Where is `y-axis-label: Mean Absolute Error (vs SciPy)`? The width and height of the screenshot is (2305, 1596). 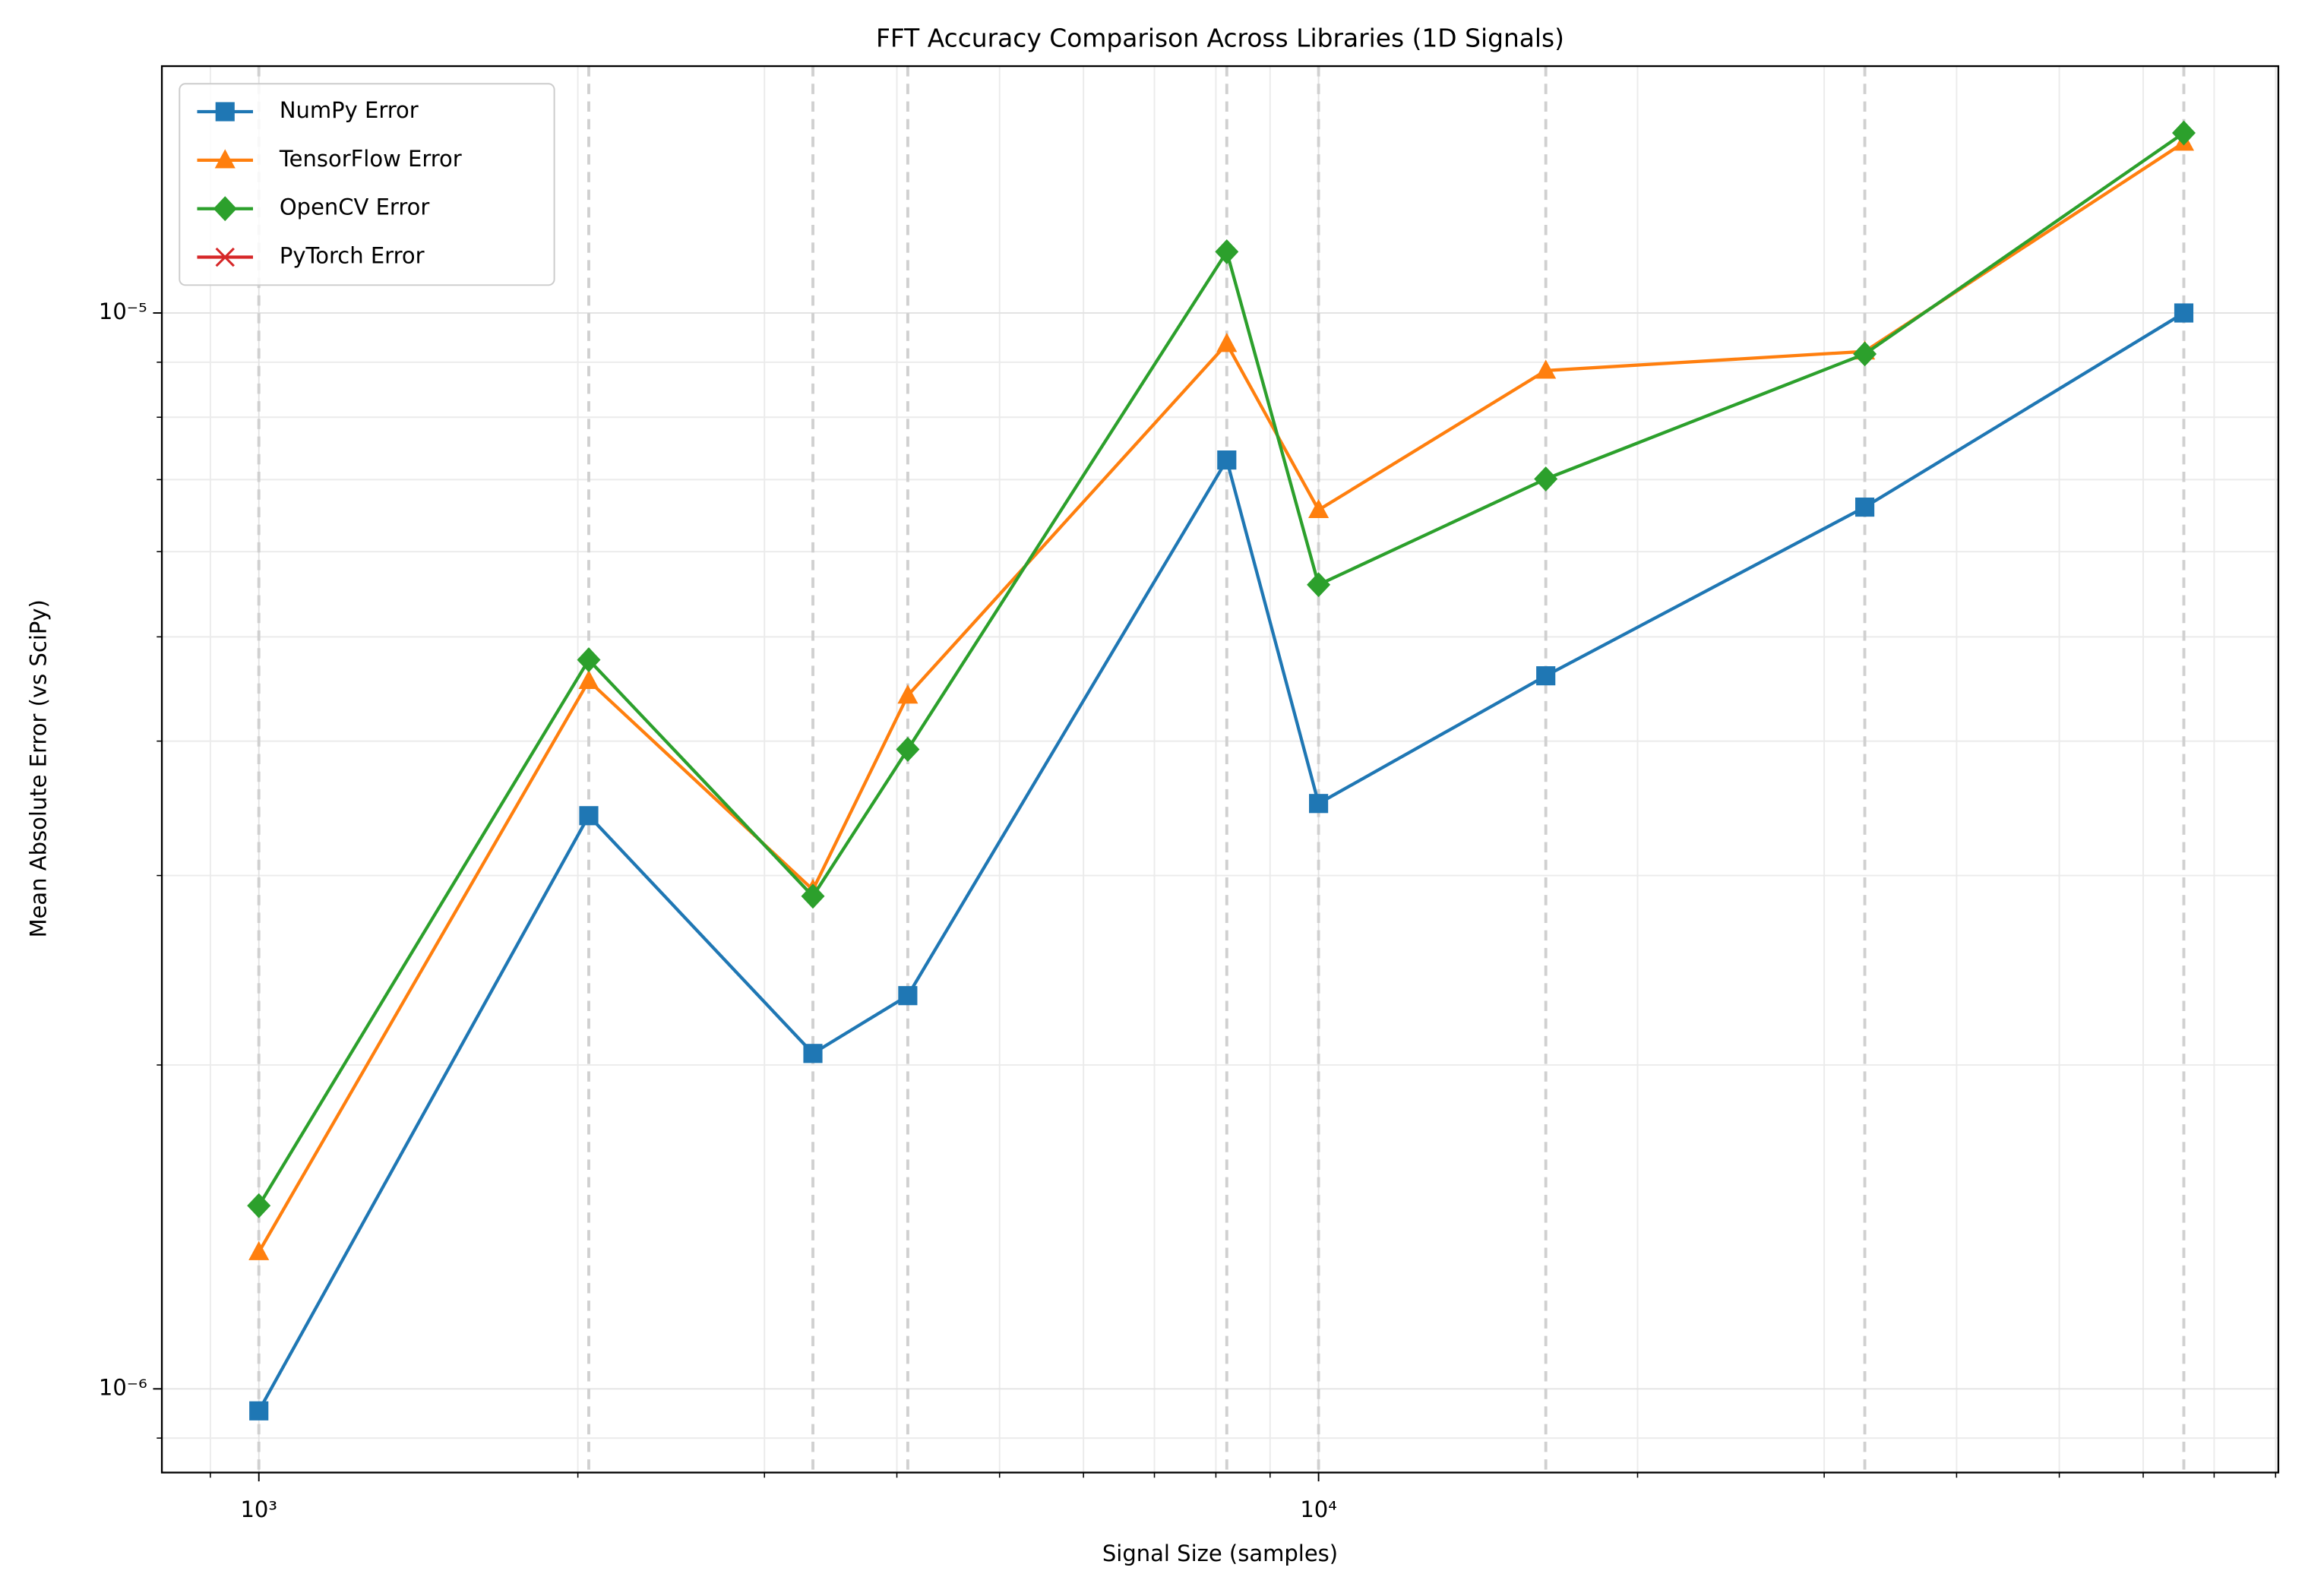 y-axis-label: Mean Absolute Error (vs SciPy) is located at coordinates (38, 768).